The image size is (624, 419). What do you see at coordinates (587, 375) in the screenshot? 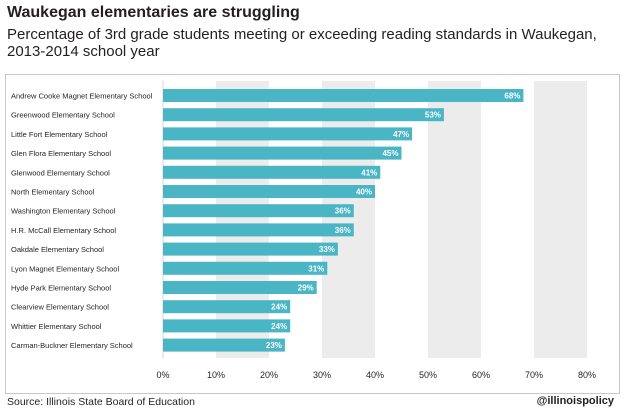
I see `x-tick-label: 80%` at bounding box center [587, 375].